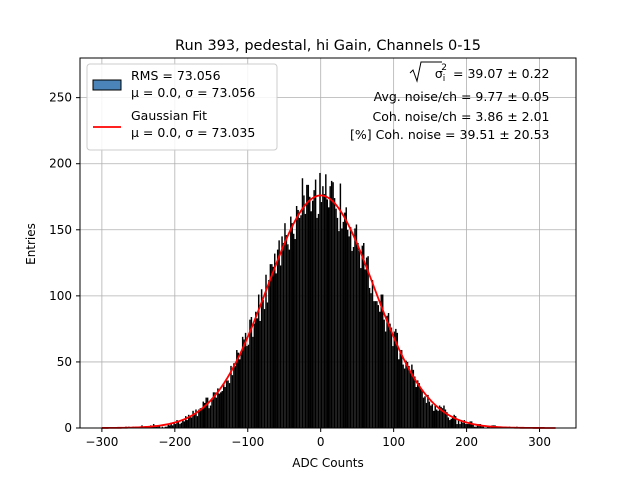  I want to click on x-tick-label: 100, so click(393, 442).